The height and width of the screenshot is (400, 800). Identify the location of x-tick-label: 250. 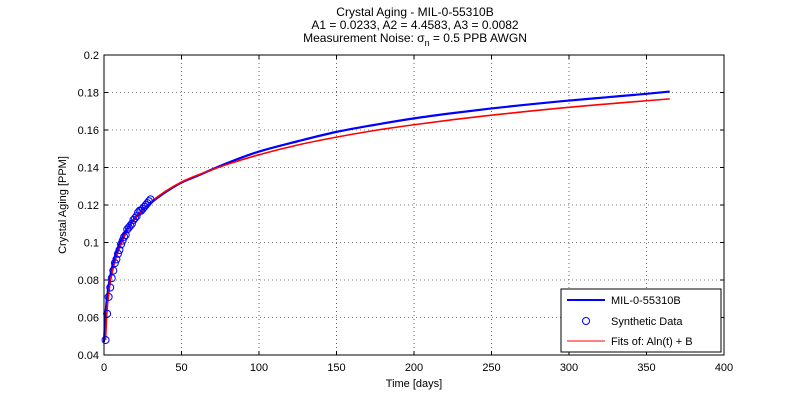
(491, 368).